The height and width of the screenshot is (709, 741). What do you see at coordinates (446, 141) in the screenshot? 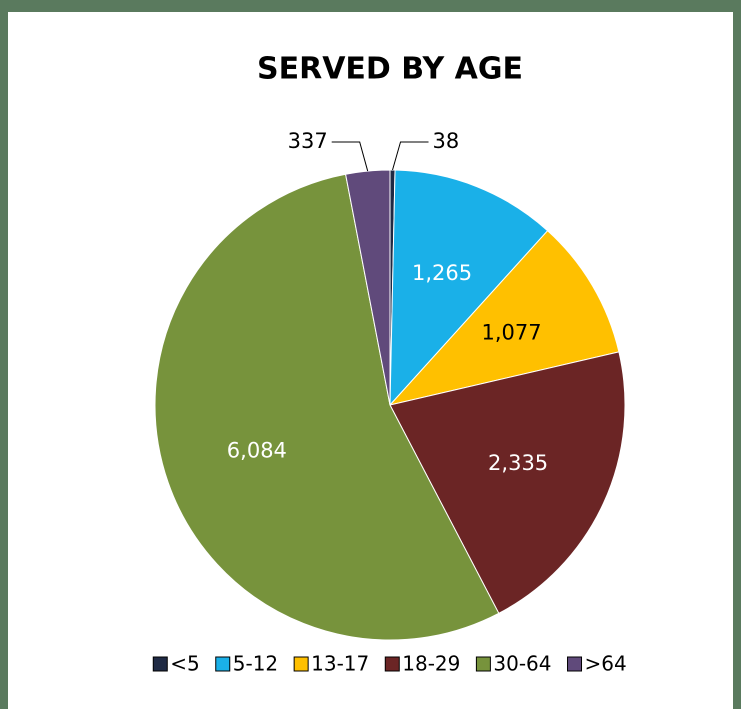
I see `data-label: 38` at bounding box center [446, 141].